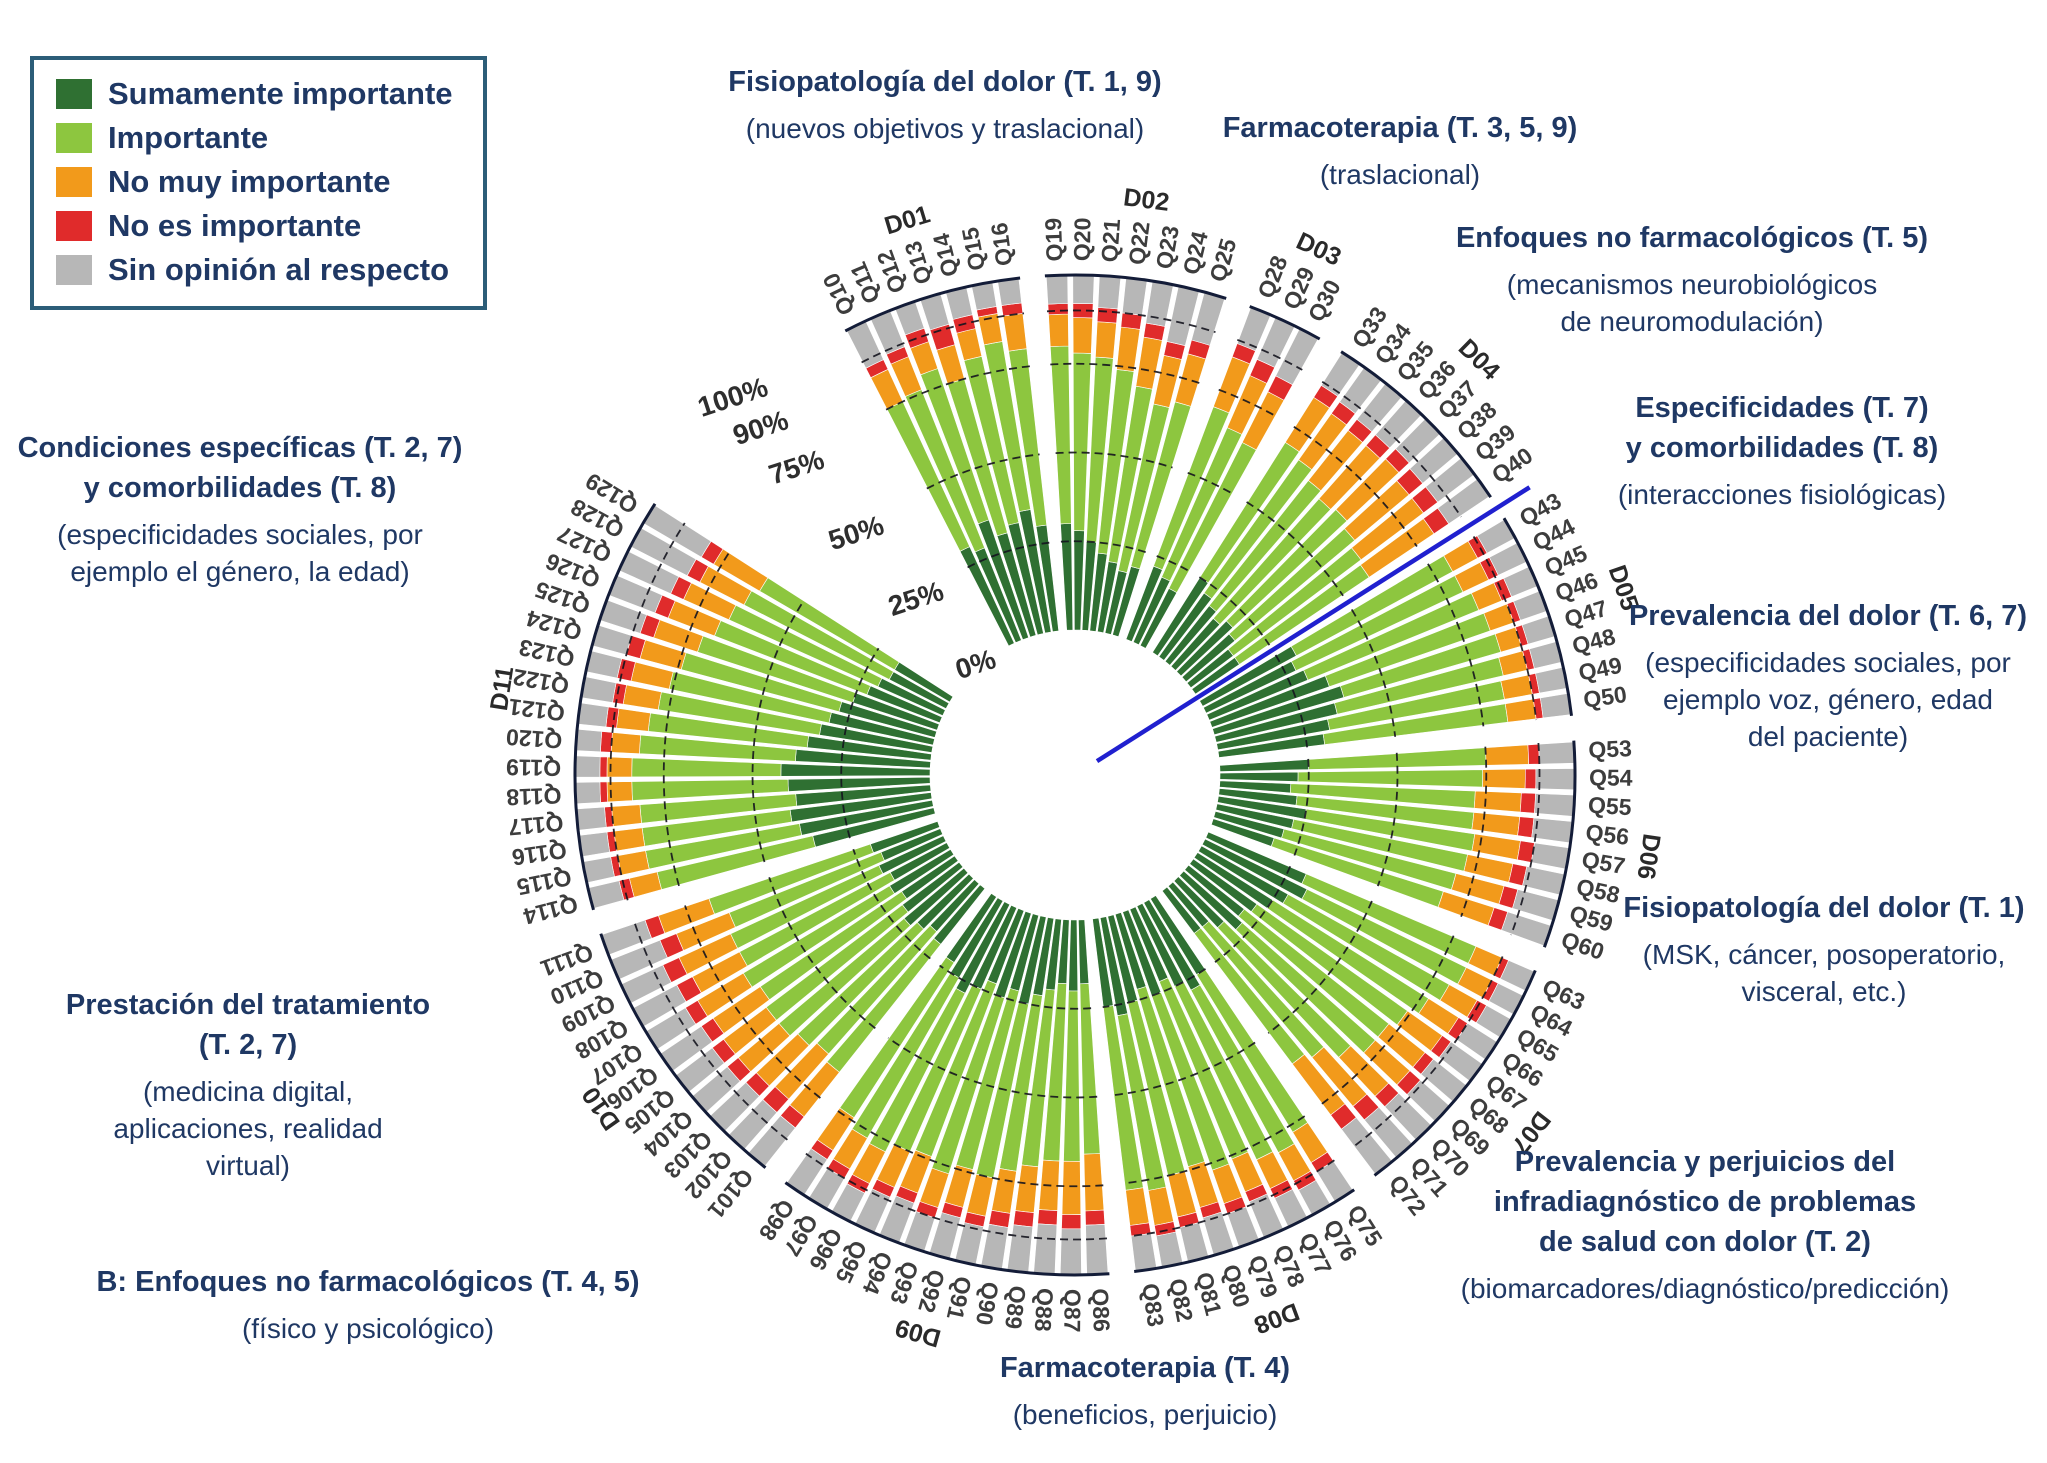  I want to click on question-label: Q53, so click(1610, 749).